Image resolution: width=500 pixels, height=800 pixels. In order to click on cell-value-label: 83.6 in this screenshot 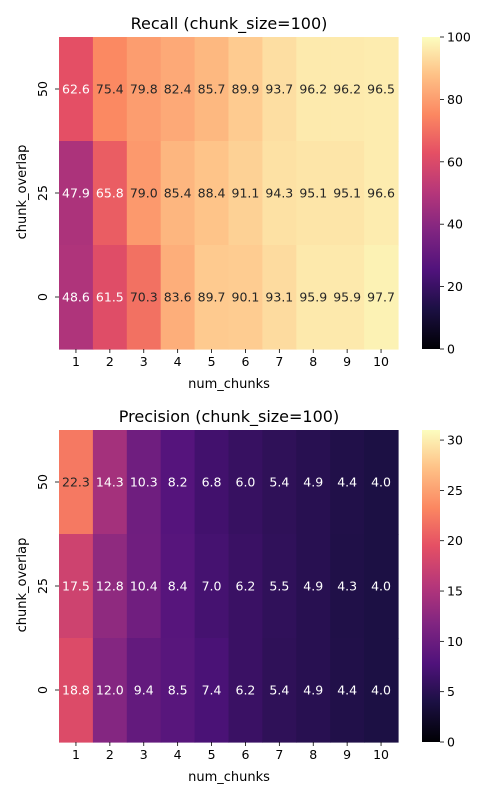, I will do `click(178, 297)`.